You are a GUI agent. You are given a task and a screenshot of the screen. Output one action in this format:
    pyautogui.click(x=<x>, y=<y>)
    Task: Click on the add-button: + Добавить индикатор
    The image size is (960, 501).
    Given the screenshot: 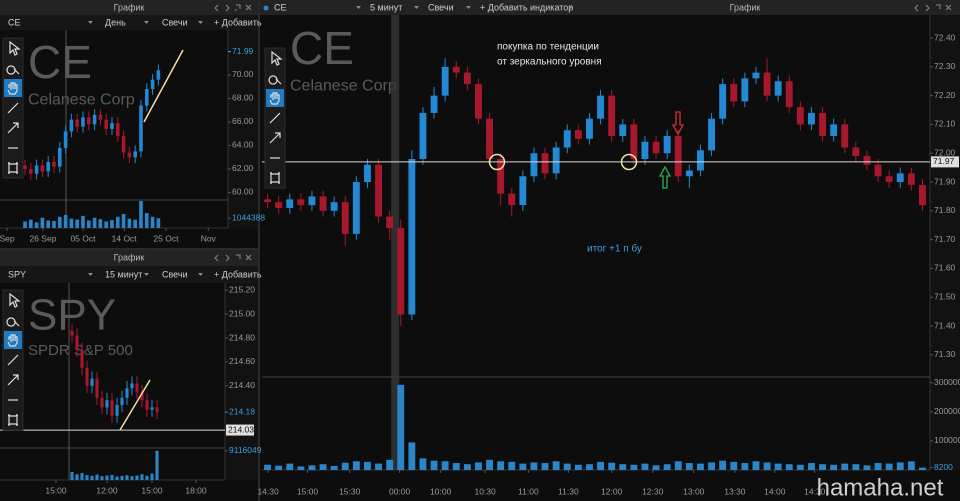 What is the action you would take?
    pyautogui.click(x=526, y=7)
    